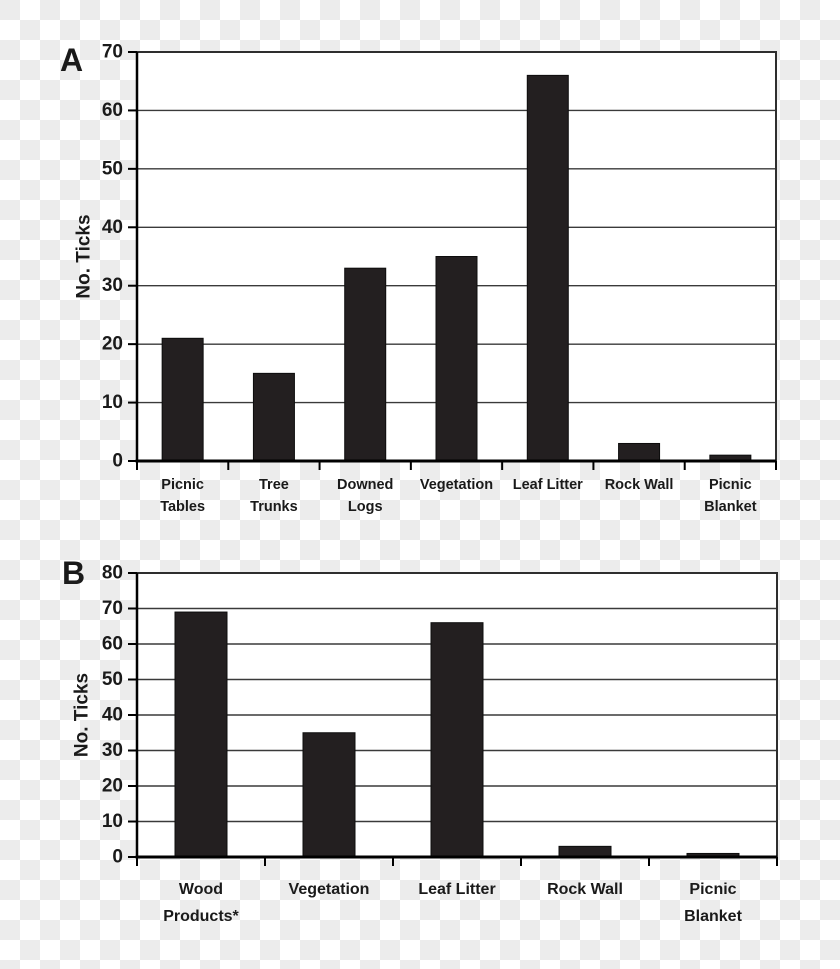  Describe the element at coordinates (274, 507) in the screenshot. I see `category-label: Trunks` at that location.